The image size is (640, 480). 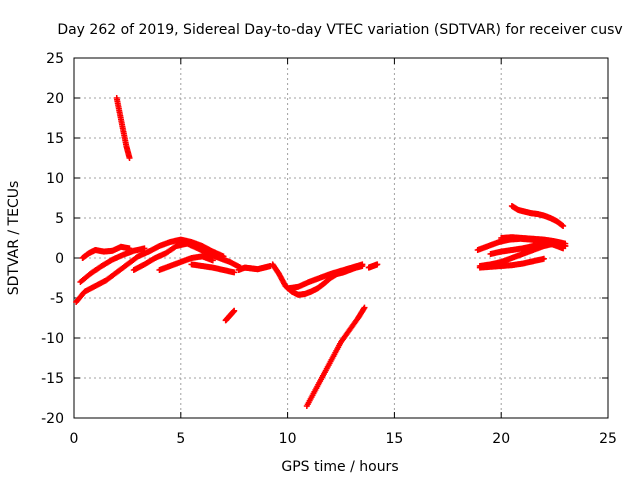 What do you see at coordinates (59, 219) in the screenshot?
I see `y-tick-label: 5` at bounding box center [59, 219].